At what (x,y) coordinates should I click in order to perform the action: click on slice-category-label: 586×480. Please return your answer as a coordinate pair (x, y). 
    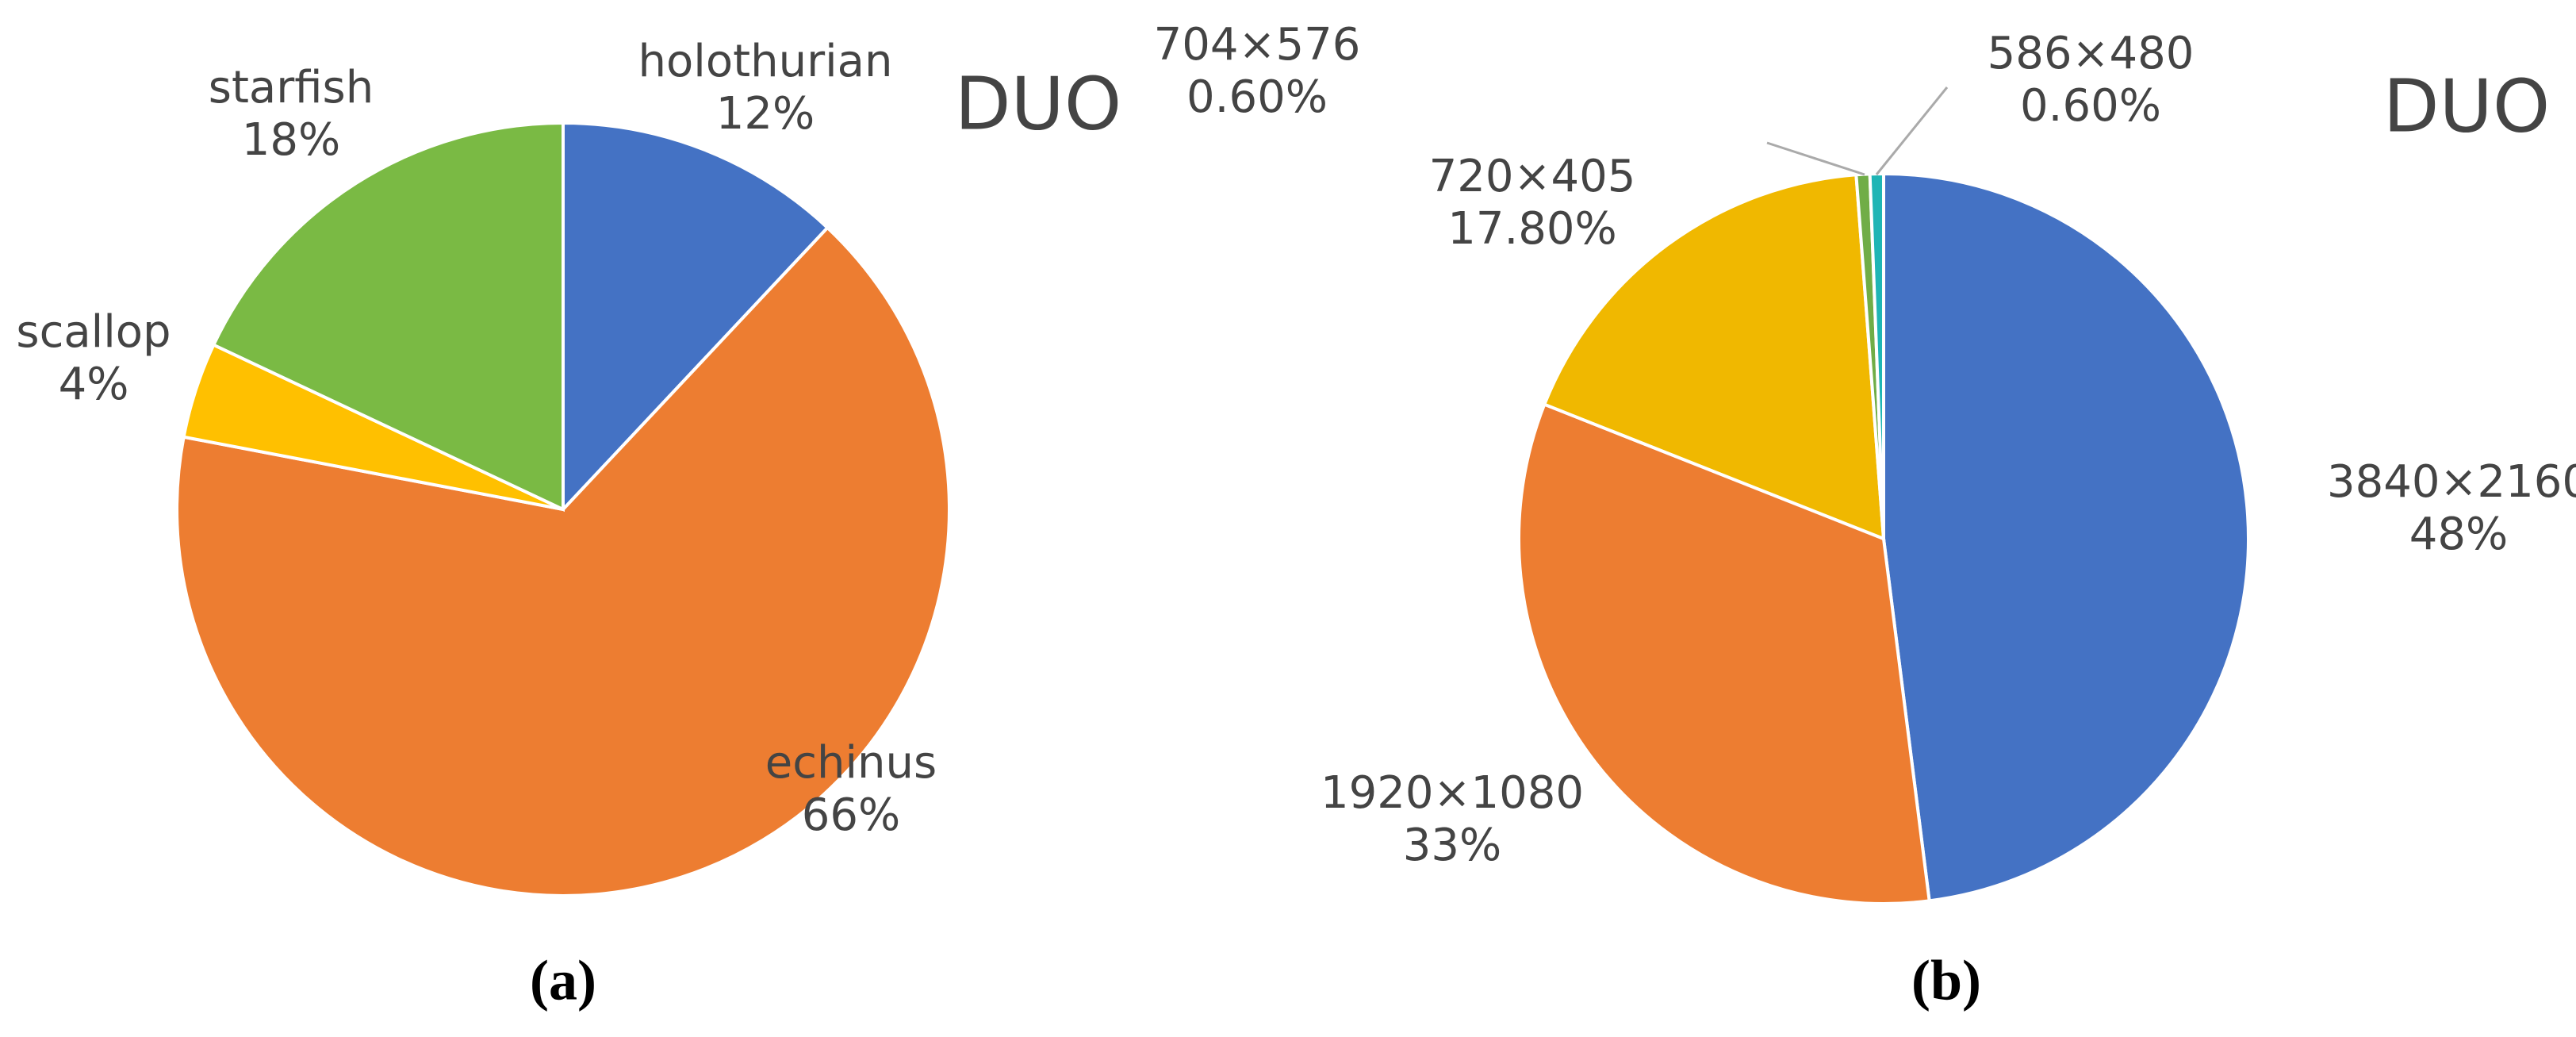
    Looking at the image, I should click on (2091, 53).